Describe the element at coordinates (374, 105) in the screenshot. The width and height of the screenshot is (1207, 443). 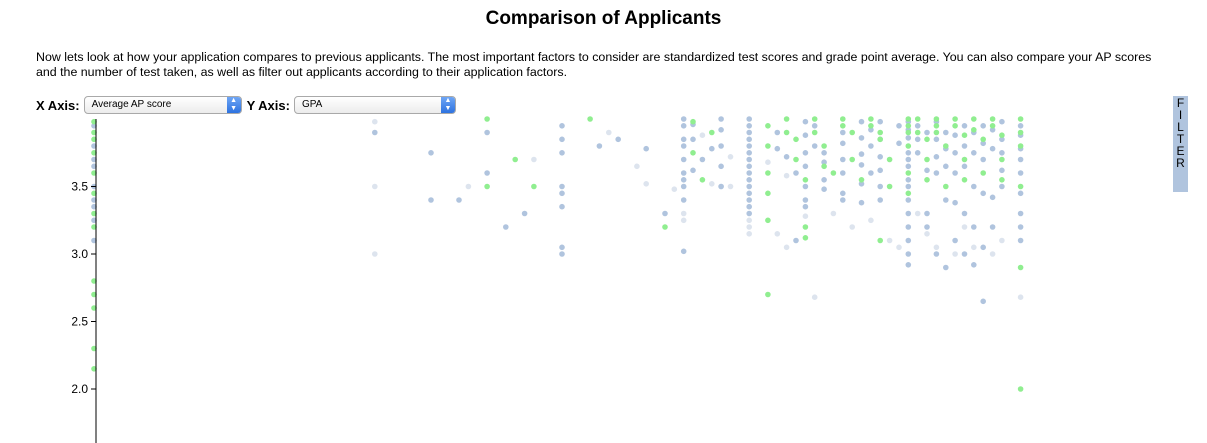
I see `y-axis-select: GPA ▲ ▼` at that location.